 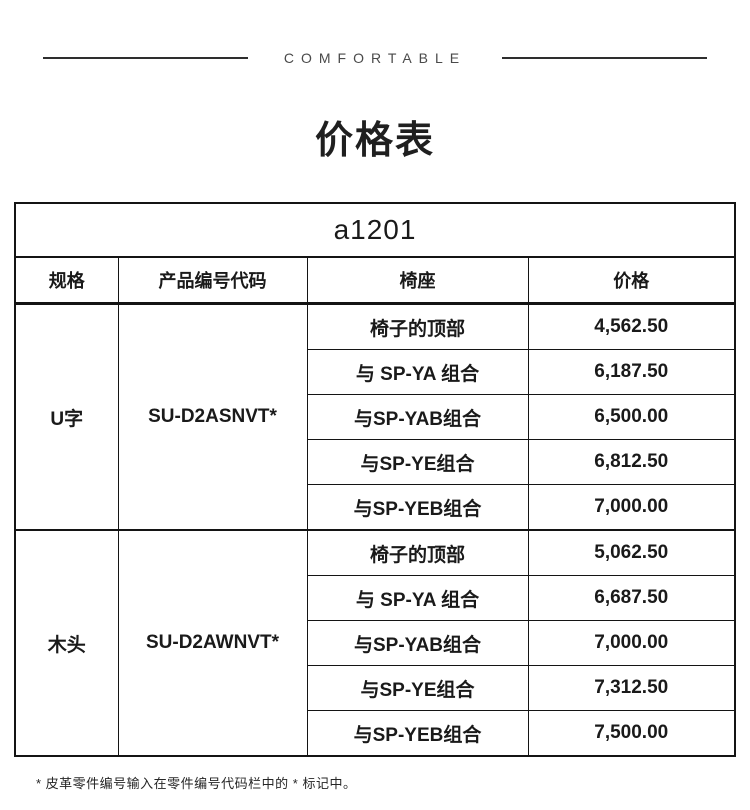 I want to click on column-header-spec: 规格, so click(x=66, y=280).